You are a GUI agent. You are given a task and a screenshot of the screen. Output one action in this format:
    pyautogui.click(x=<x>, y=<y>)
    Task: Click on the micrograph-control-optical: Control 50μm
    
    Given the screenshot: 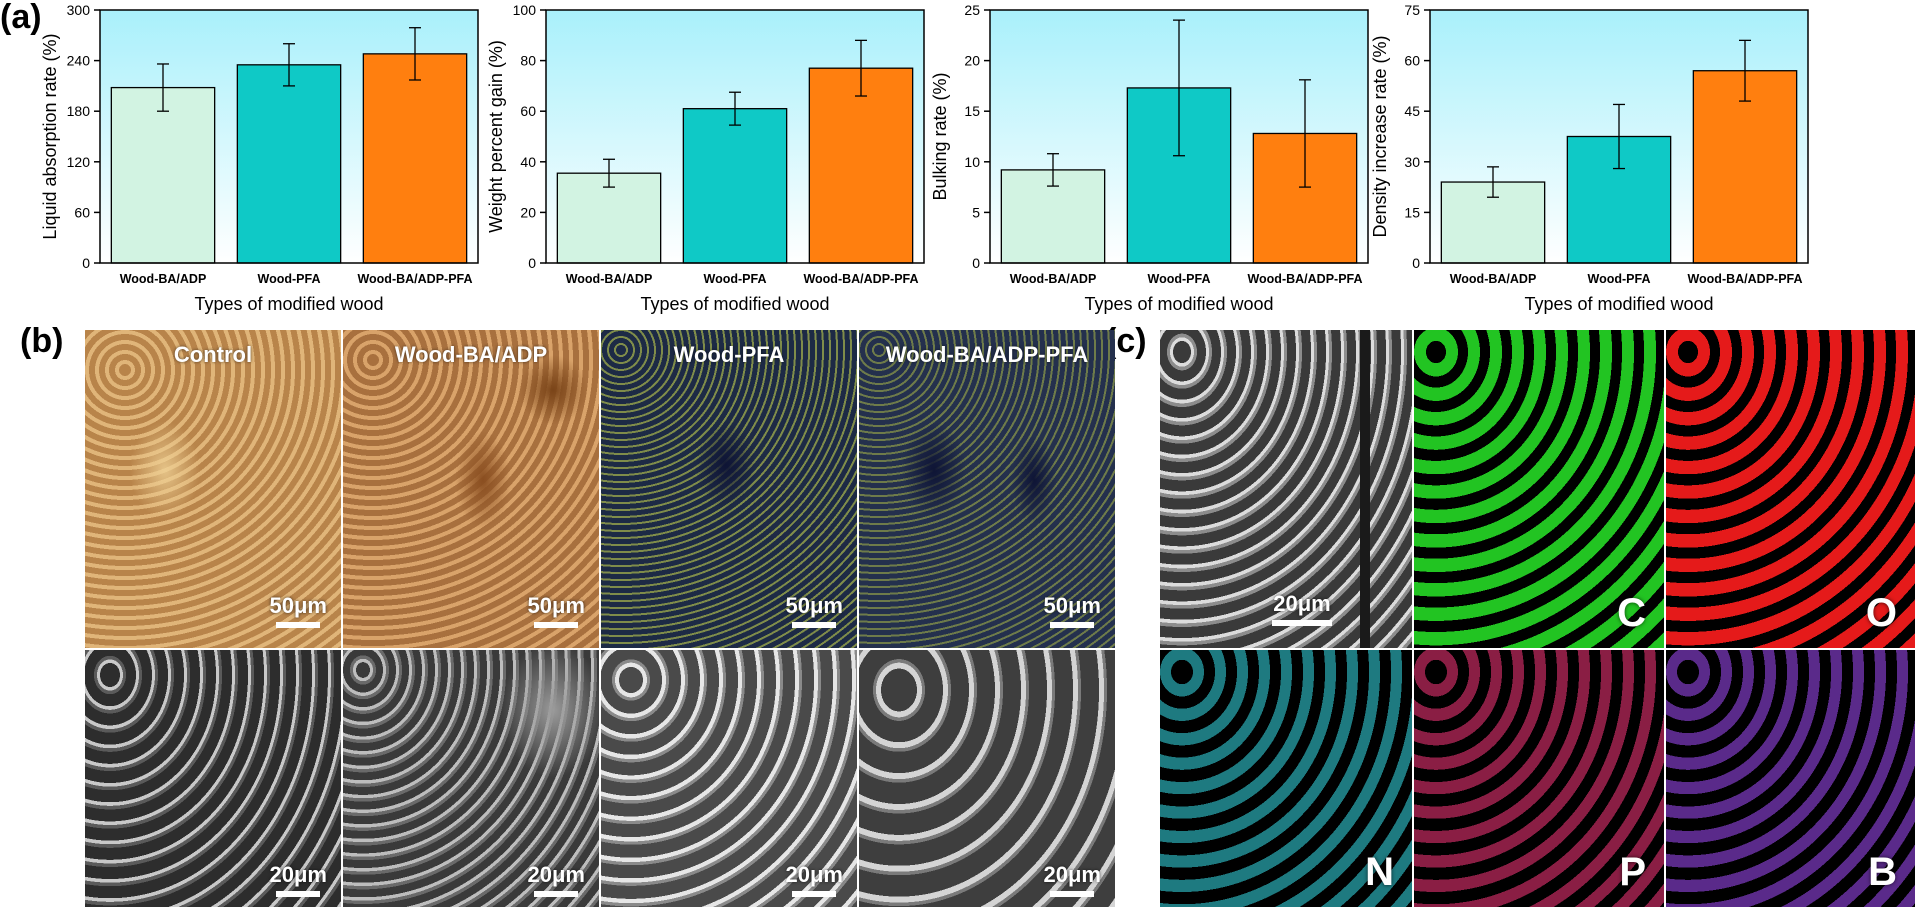 What is the action you would take?
    pyautogui.click(x=213, y=489)
    